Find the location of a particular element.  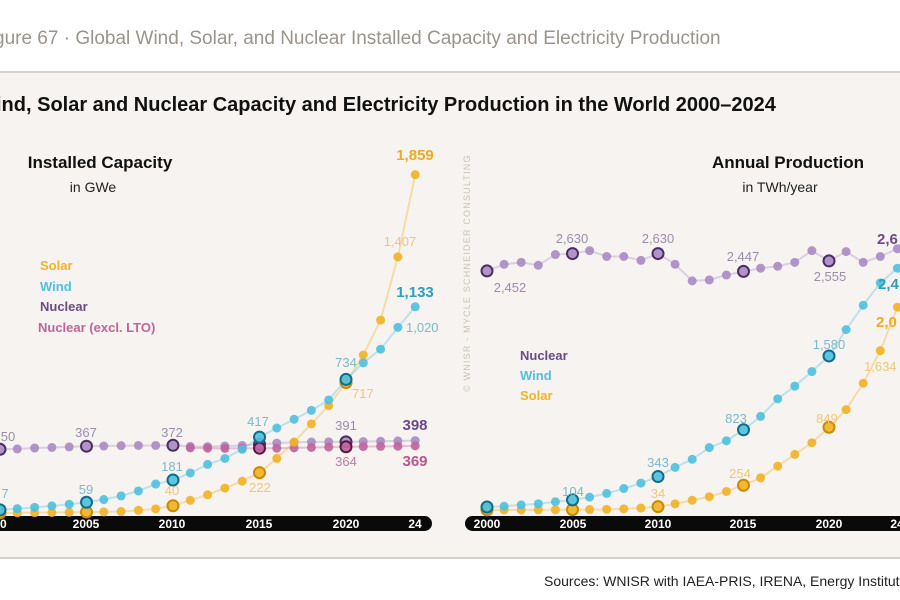

data-label: 1,133 is located at coordinates (415, 292).